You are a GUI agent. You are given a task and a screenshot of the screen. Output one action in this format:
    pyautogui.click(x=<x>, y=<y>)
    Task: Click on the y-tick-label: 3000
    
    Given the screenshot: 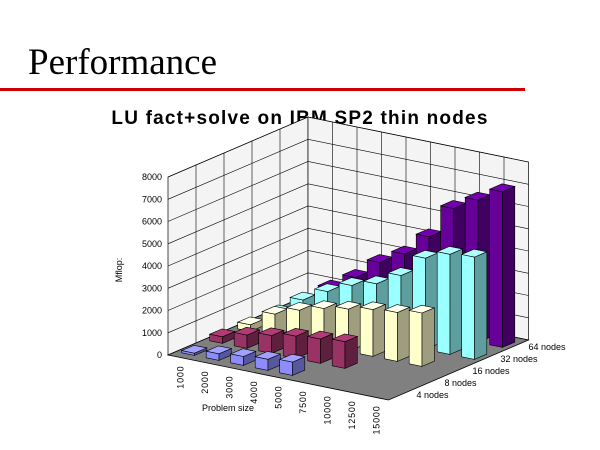 What is the action you would take?
    pyautogui.click(x=152, y=288)
    